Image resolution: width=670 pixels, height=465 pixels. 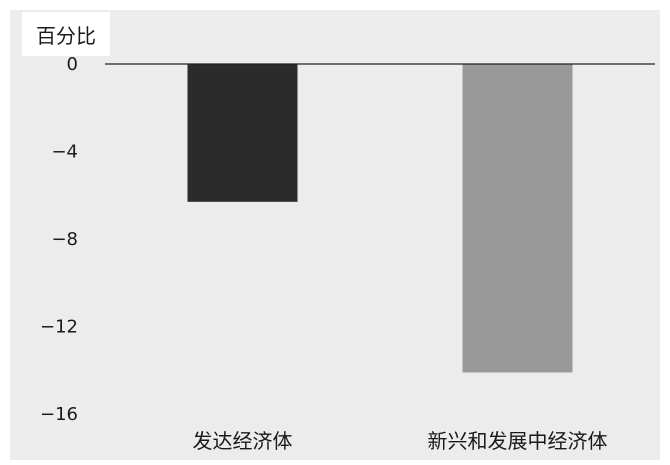 What do you see at coordinates (59, 414) in the screenshot?
I see `y-tick-label: −16` at bounding box center [59, 414].